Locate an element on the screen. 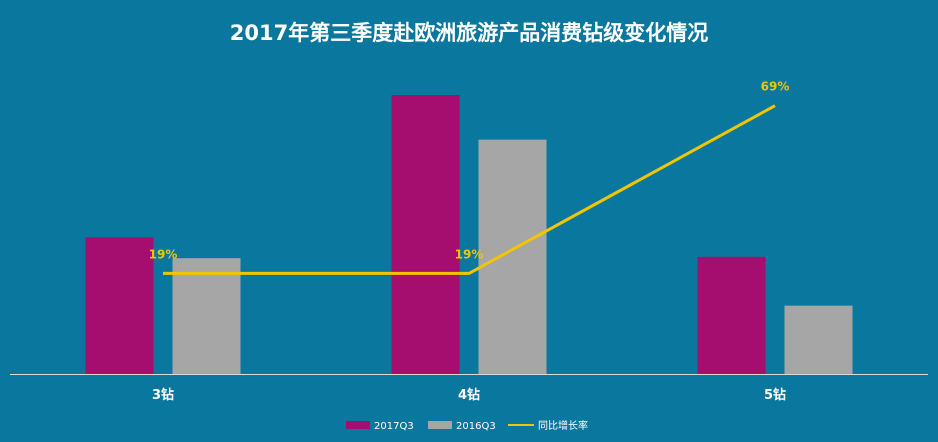  legend-label-2017q3: 2017Q3 is located at coordinates (394, 426).